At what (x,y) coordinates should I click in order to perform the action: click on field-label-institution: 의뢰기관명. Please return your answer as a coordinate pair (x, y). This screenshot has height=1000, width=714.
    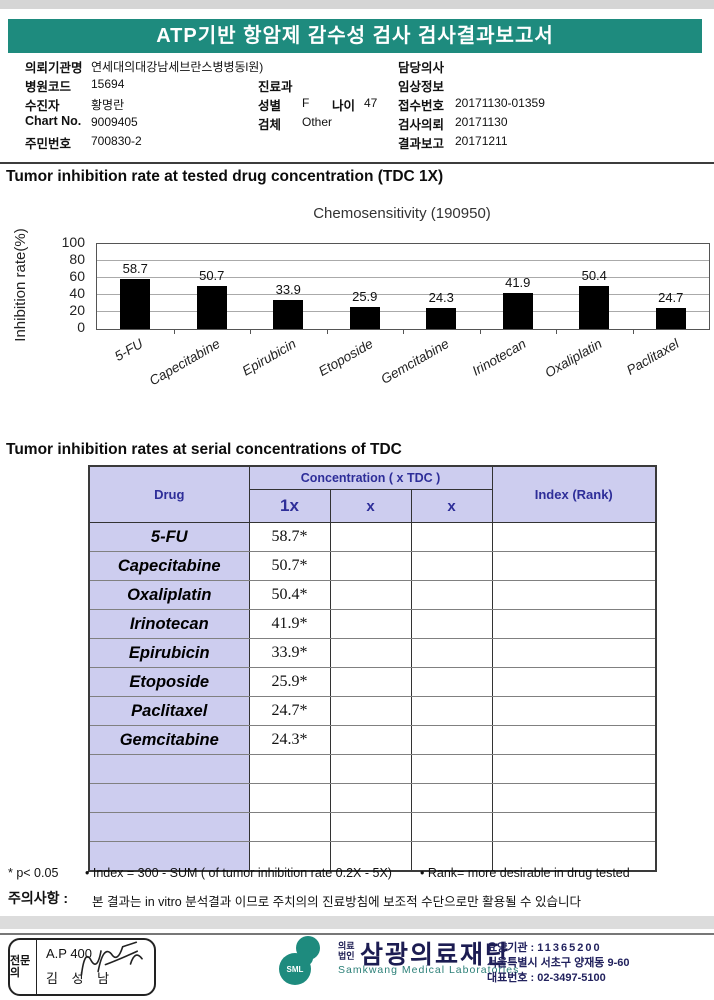
    Looking at the image, I should click on (54, 68).